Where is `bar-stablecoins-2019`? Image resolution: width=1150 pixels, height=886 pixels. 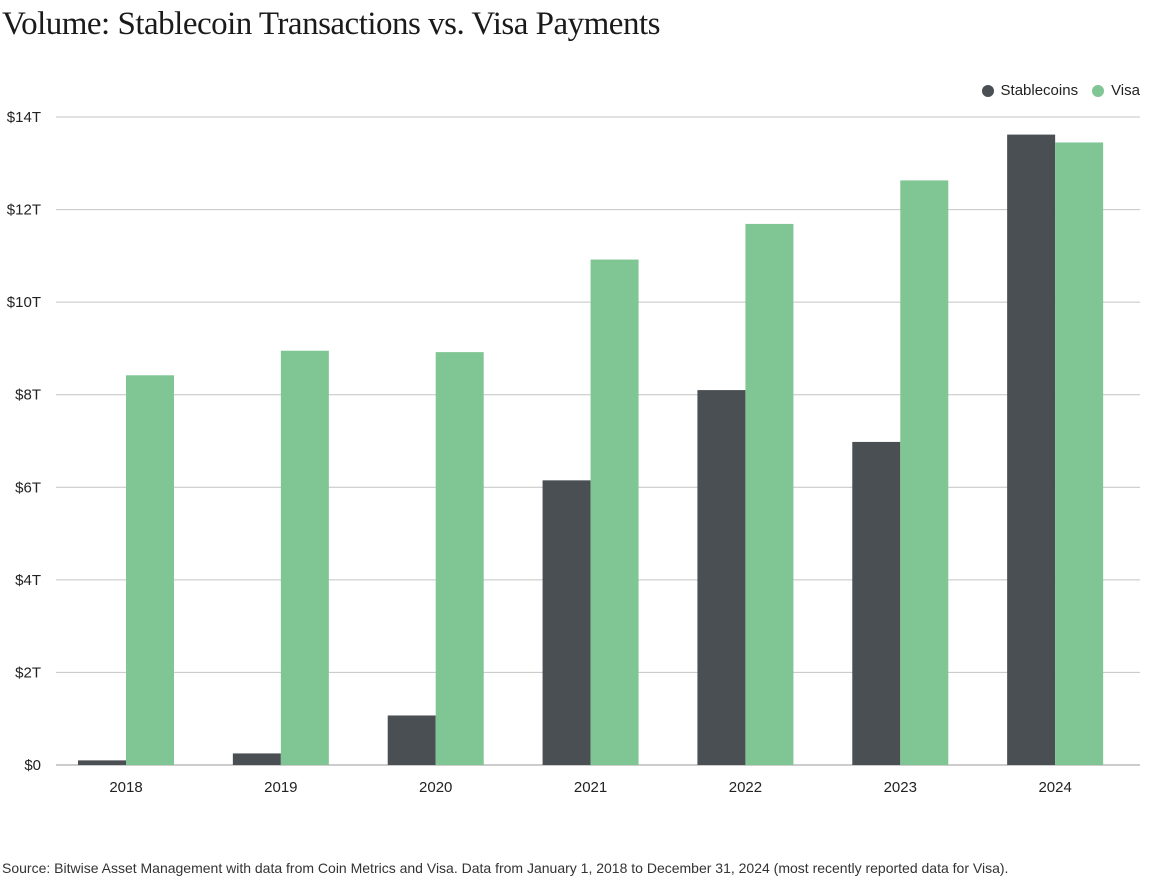 bar-stablecoins-2019 is located at coordinates (256, 759).